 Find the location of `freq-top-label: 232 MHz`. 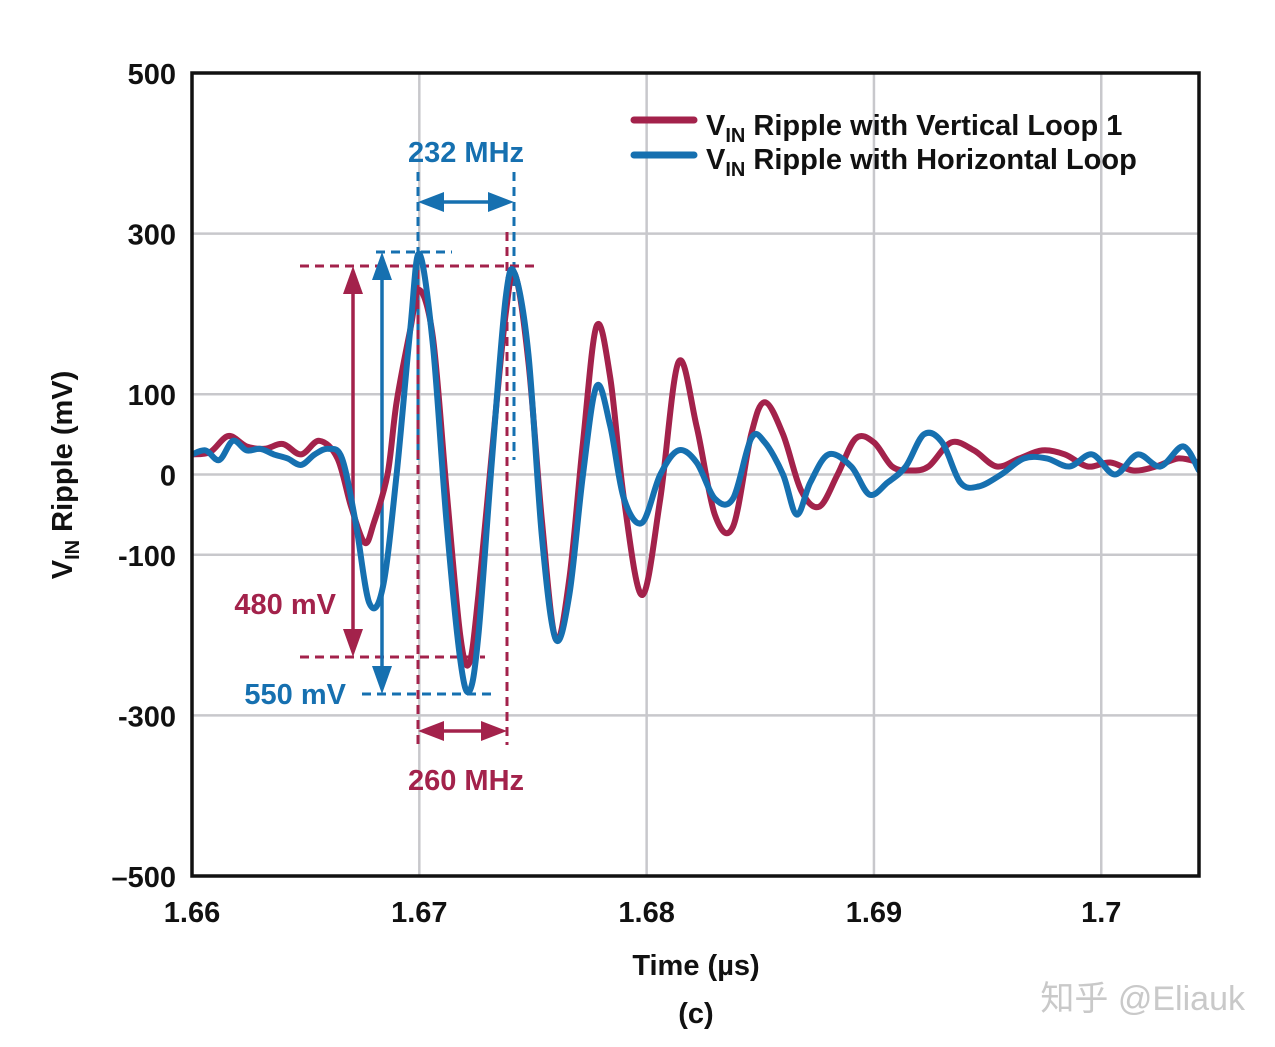

freq-top-label: 232 MHz is located at coordinates (466, 153).